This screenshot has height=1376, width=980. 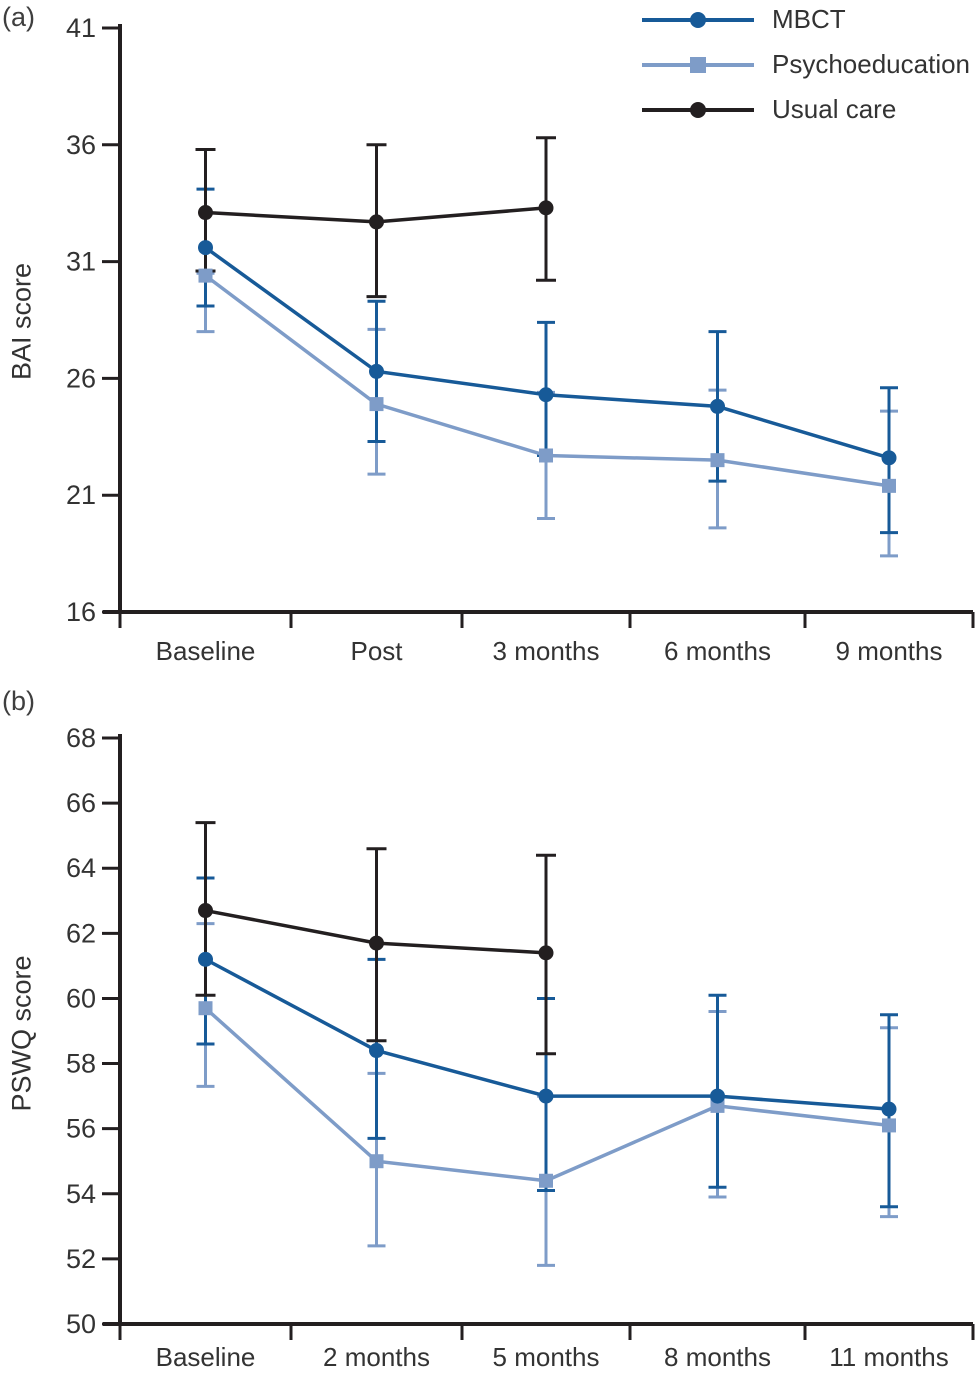 I want to click on legend-item-psychoeducation: Psychoeducation, so click(x=805, y=64).